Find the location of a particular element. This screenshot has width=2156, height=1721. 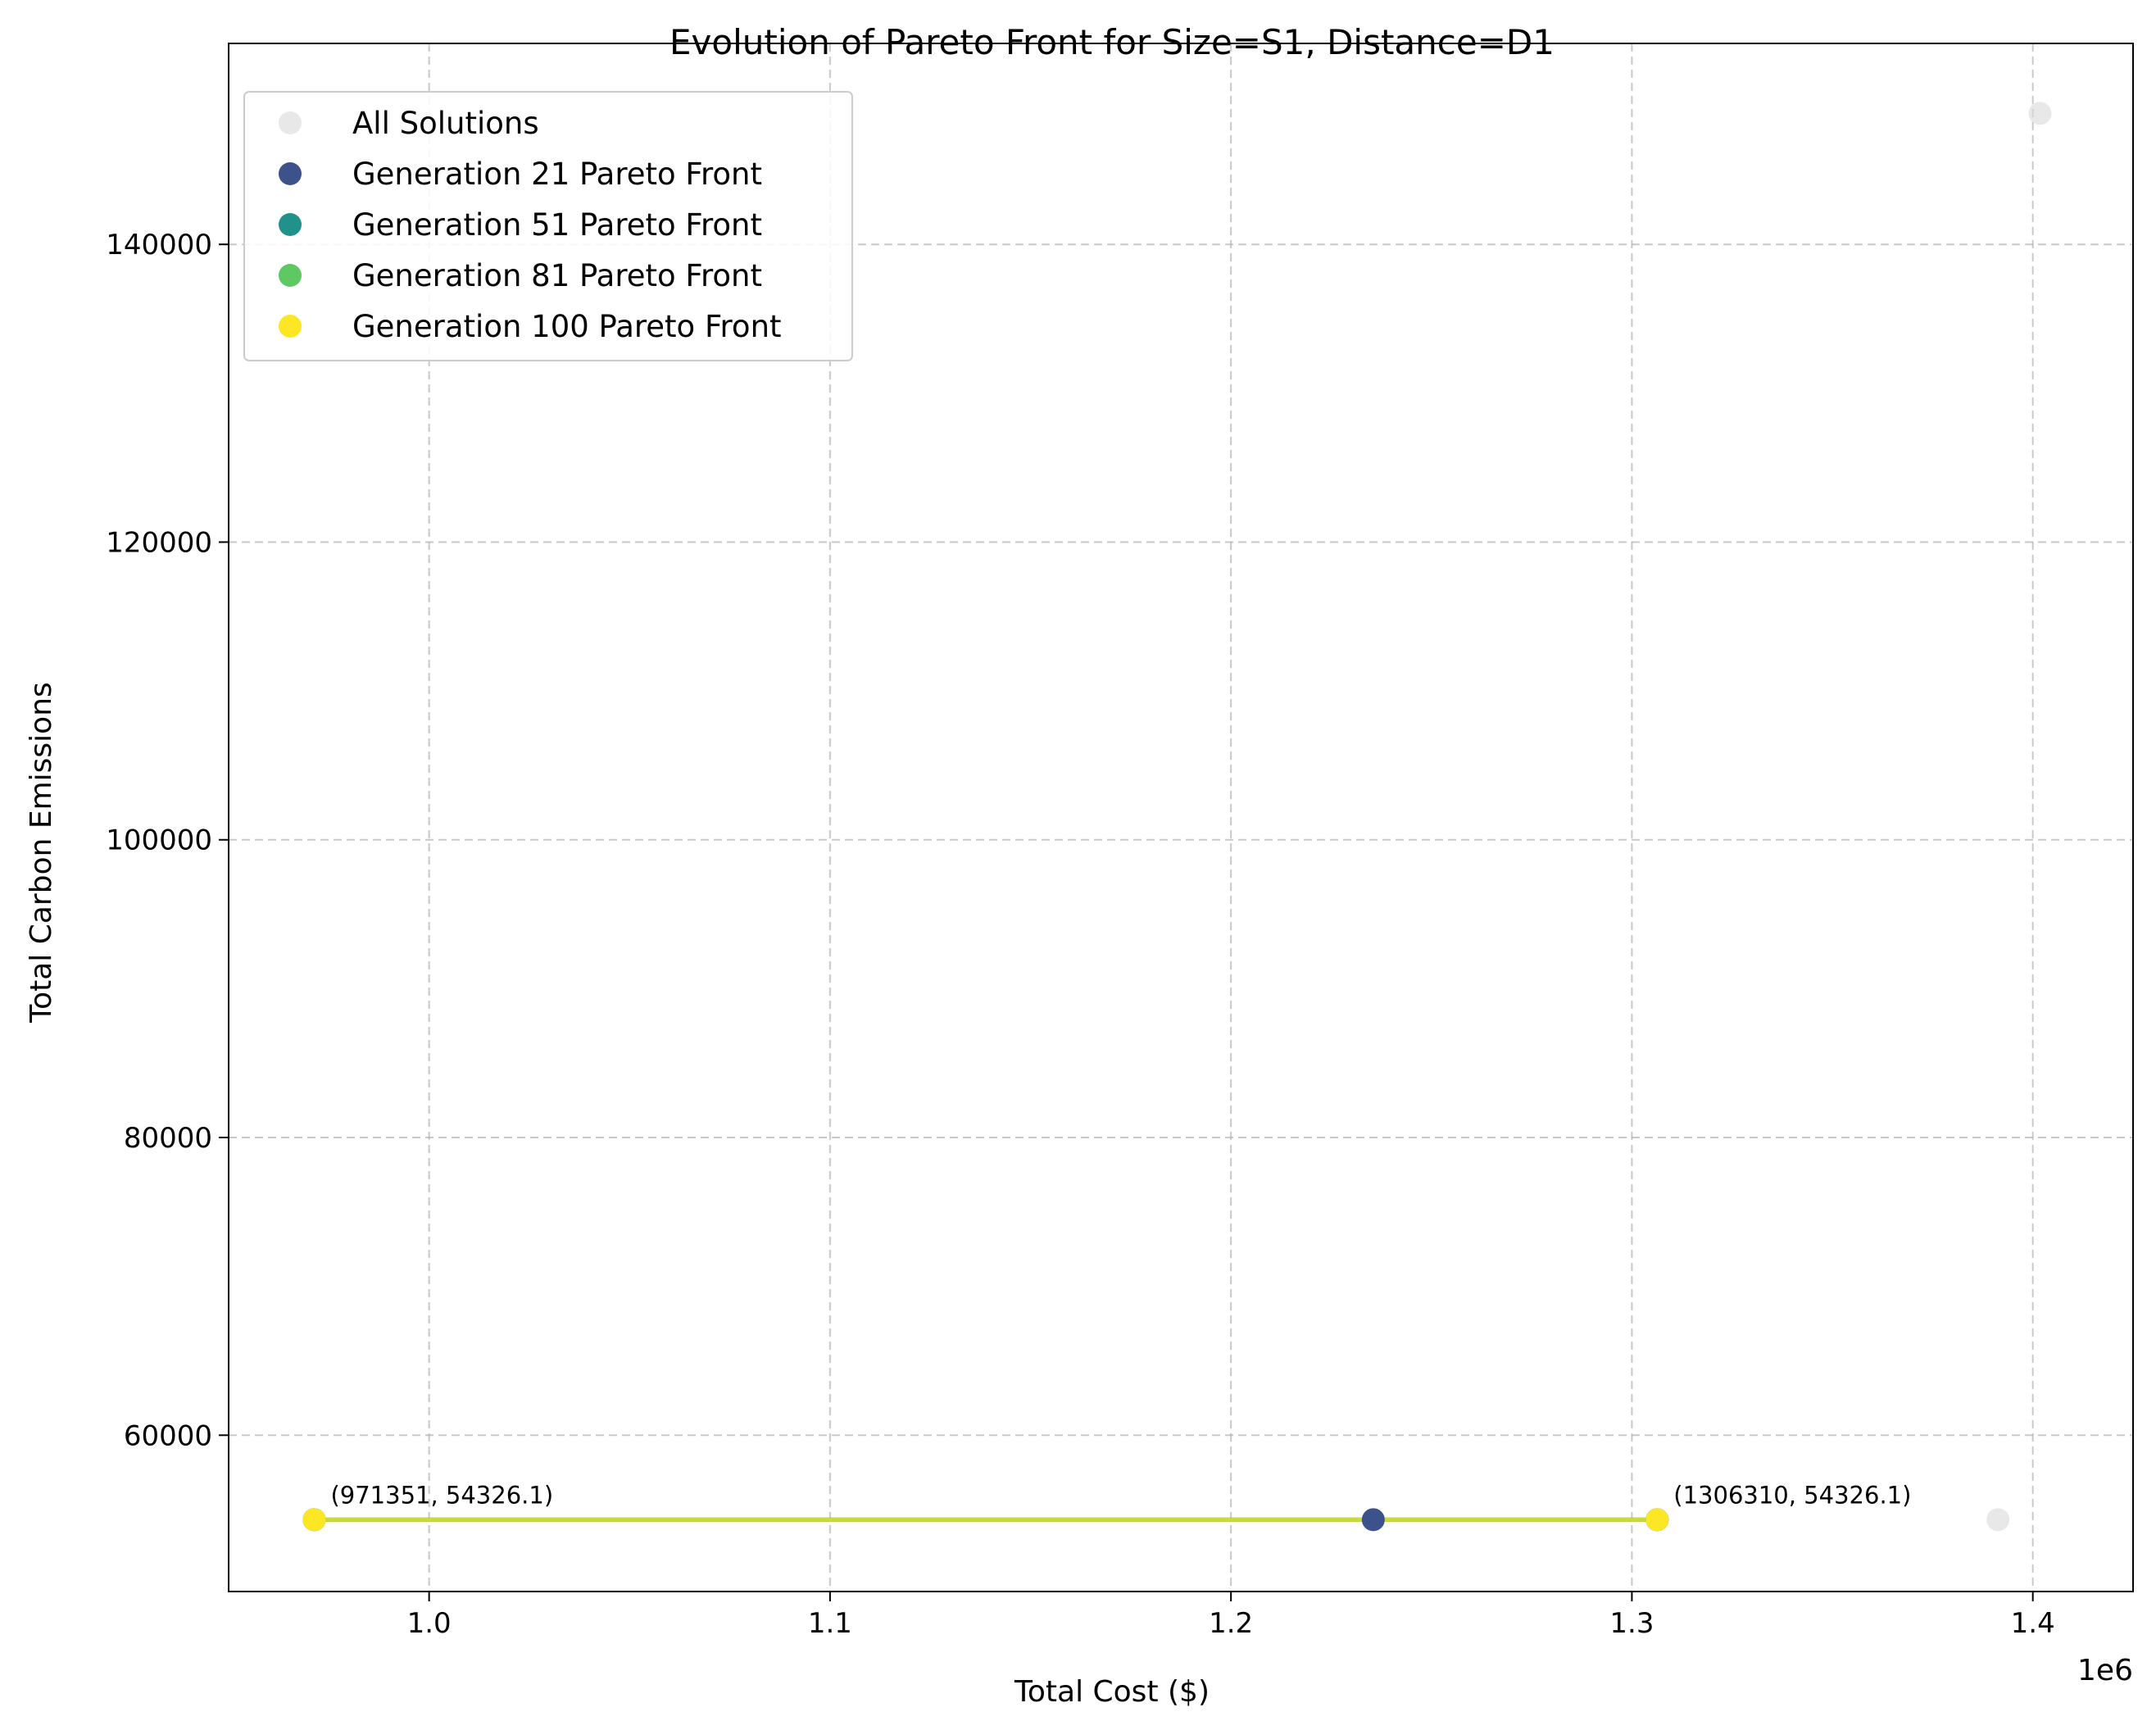

x-axis-offset-label: 1e6 is located at coordinates (2105, 1670).